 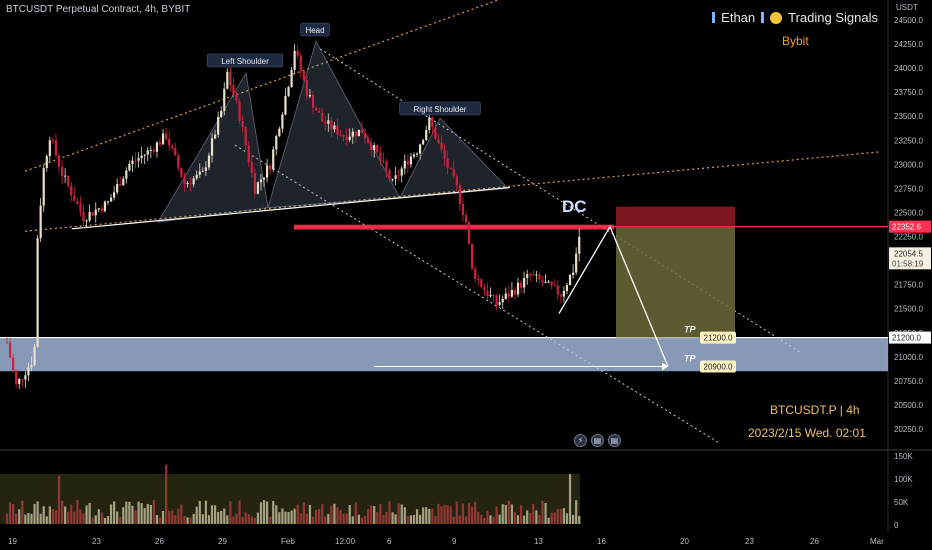 I want to click on head-label: Head, so click(x=314, y=30).